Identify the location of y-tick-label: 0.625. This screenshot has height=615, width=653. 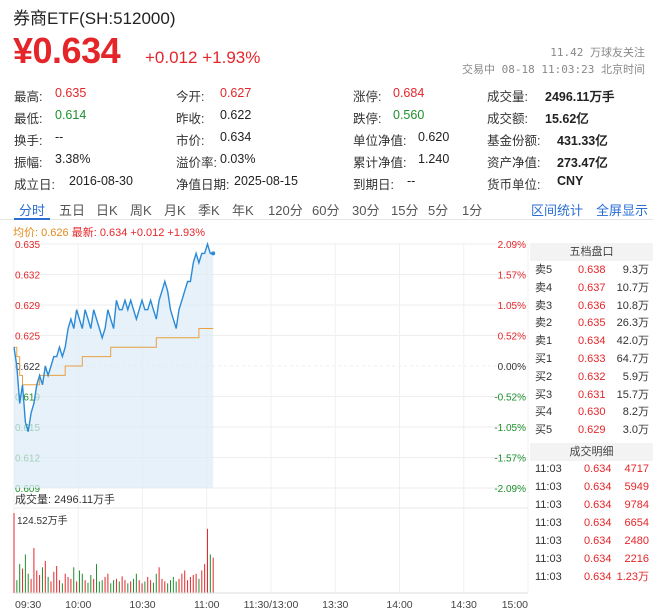
(27, 337).